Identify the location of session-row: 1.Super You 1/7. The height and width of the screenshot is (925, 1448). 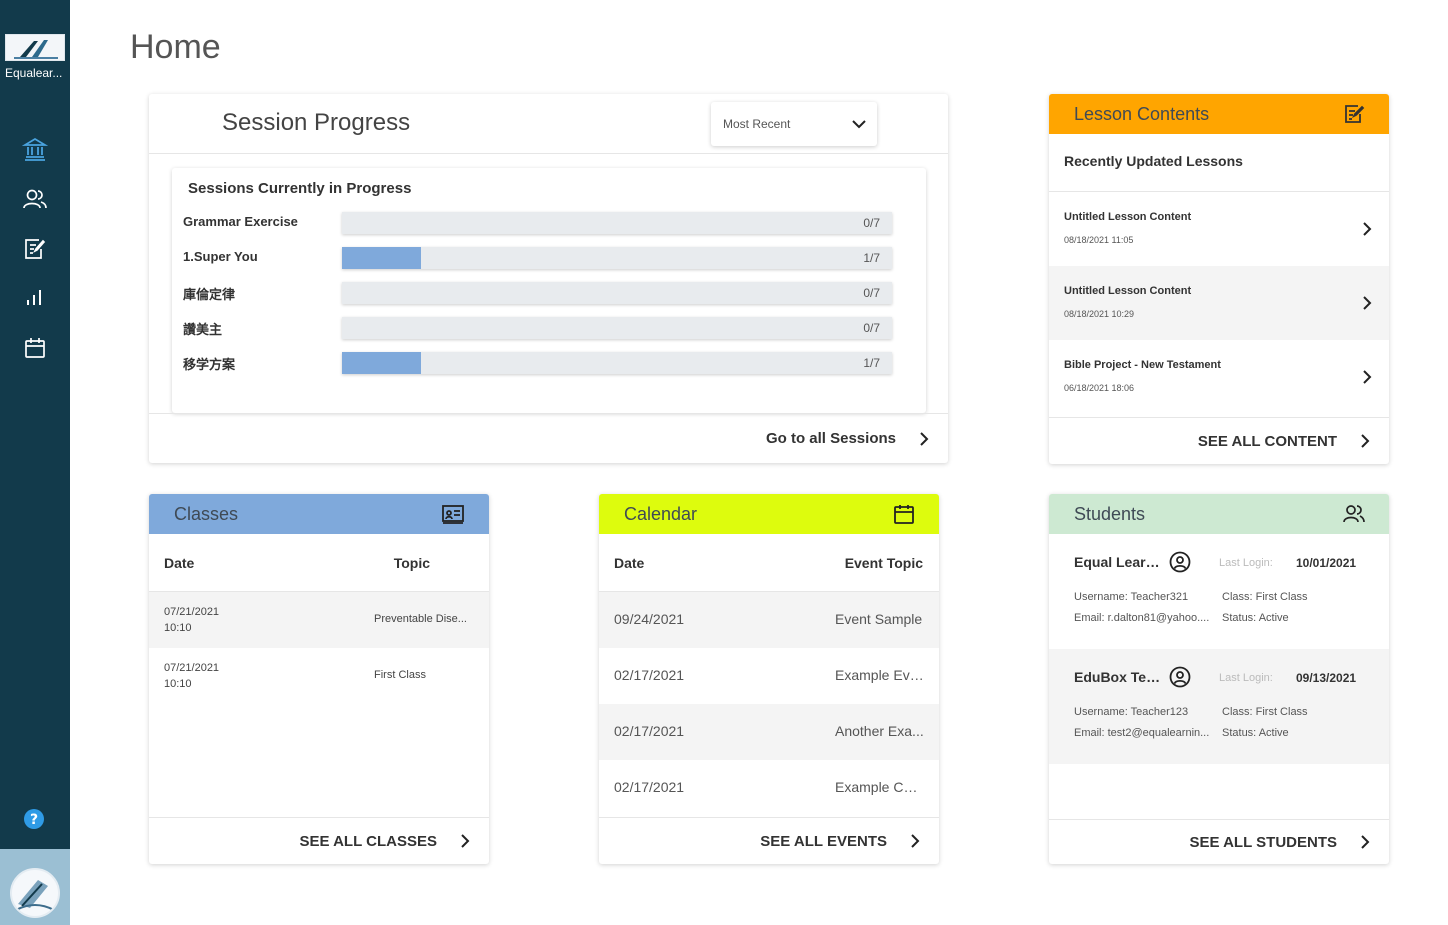
(543, 259).